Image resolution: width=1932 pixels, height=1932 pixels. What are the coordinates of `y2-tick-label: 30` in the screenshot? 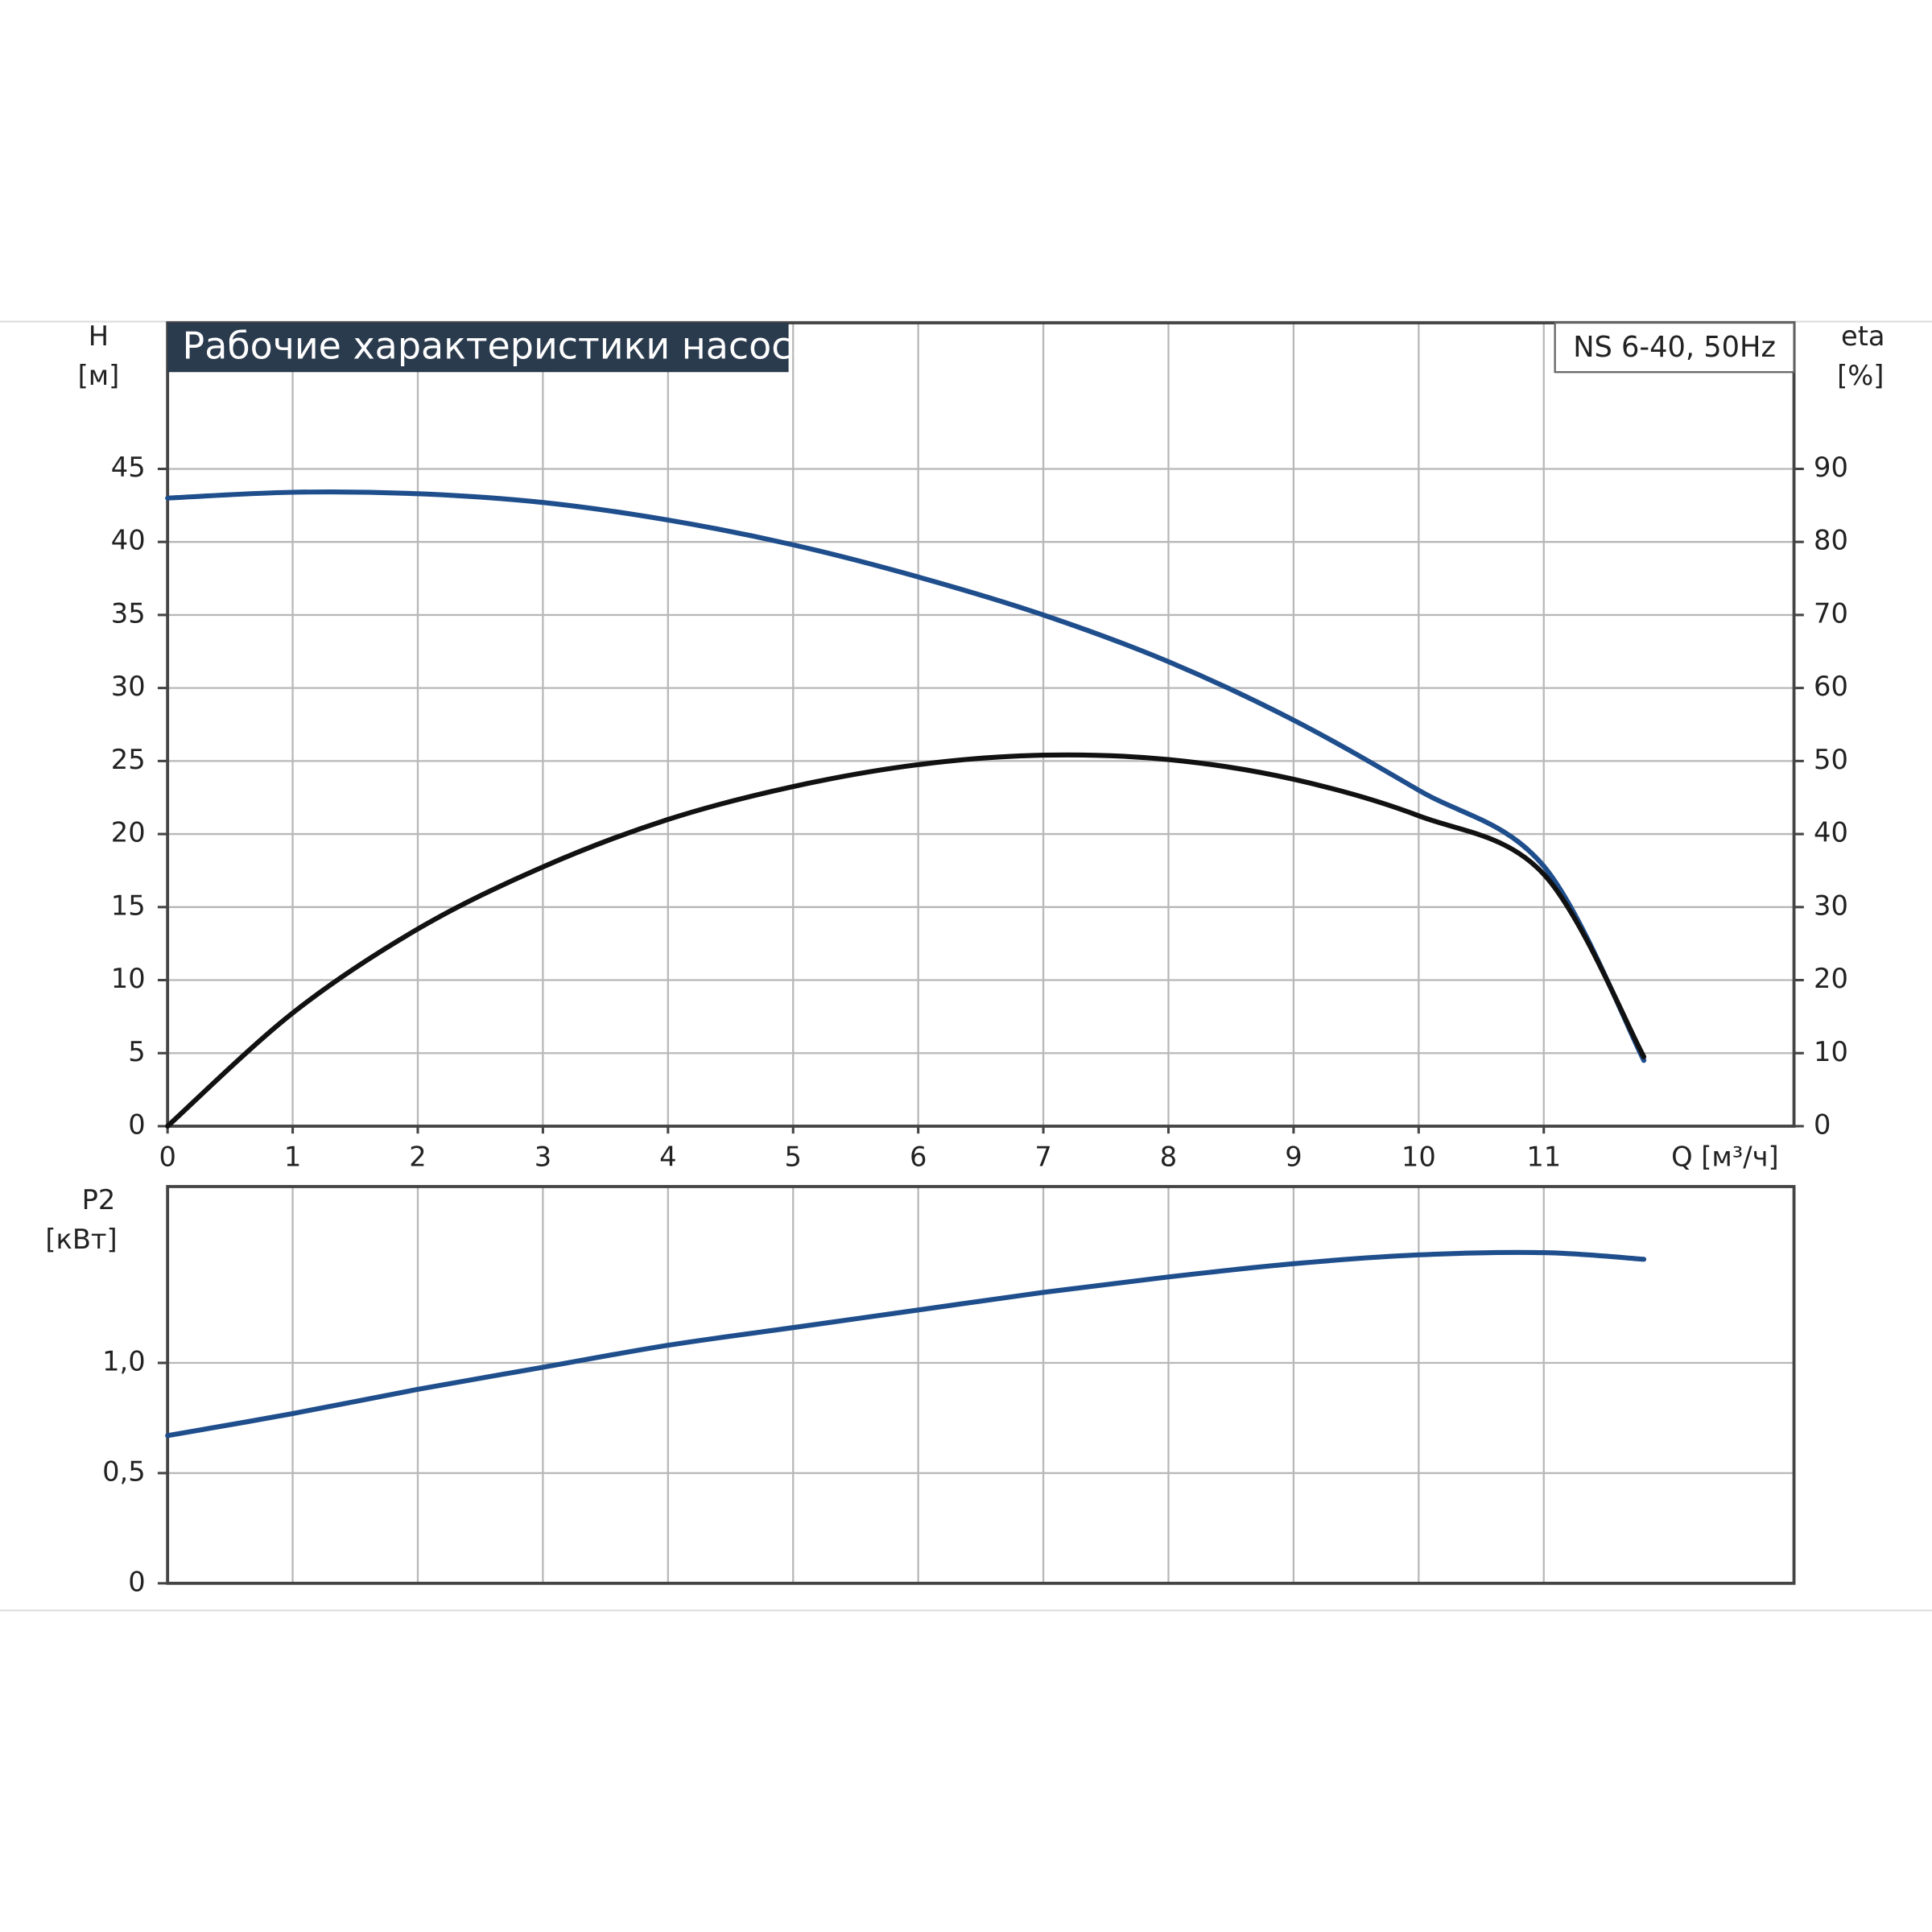 It's located at (1831, 905).